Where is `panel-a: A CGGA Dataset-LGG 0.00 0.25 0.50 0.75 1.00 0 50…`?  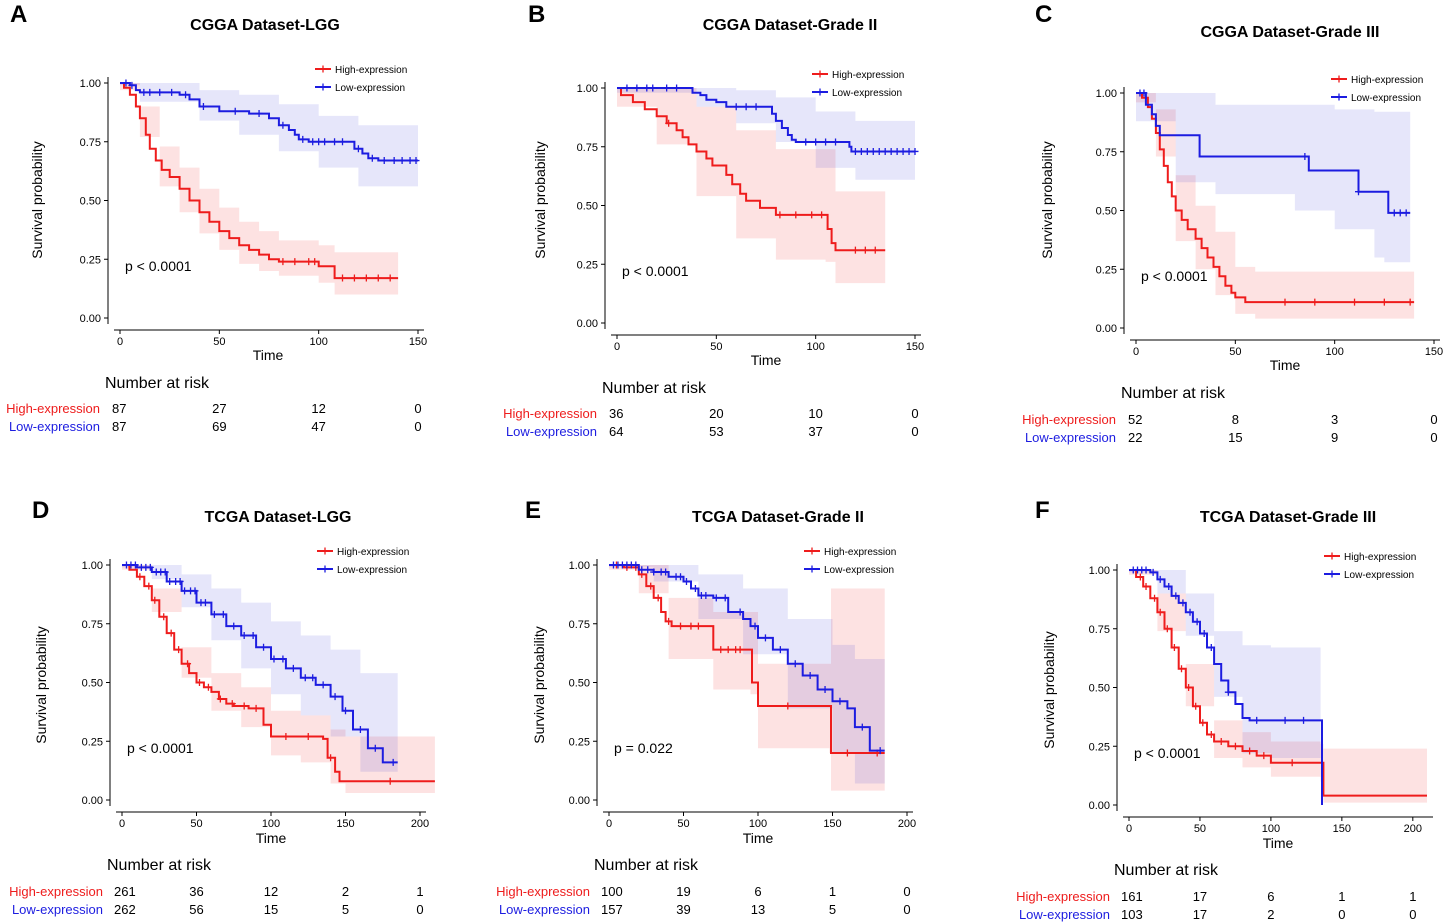
panel-a: A CGGA Dataset-LGG 0.00 0.25 0.50 0.75 1.00 0 50… is located at coordinates (216, 217).